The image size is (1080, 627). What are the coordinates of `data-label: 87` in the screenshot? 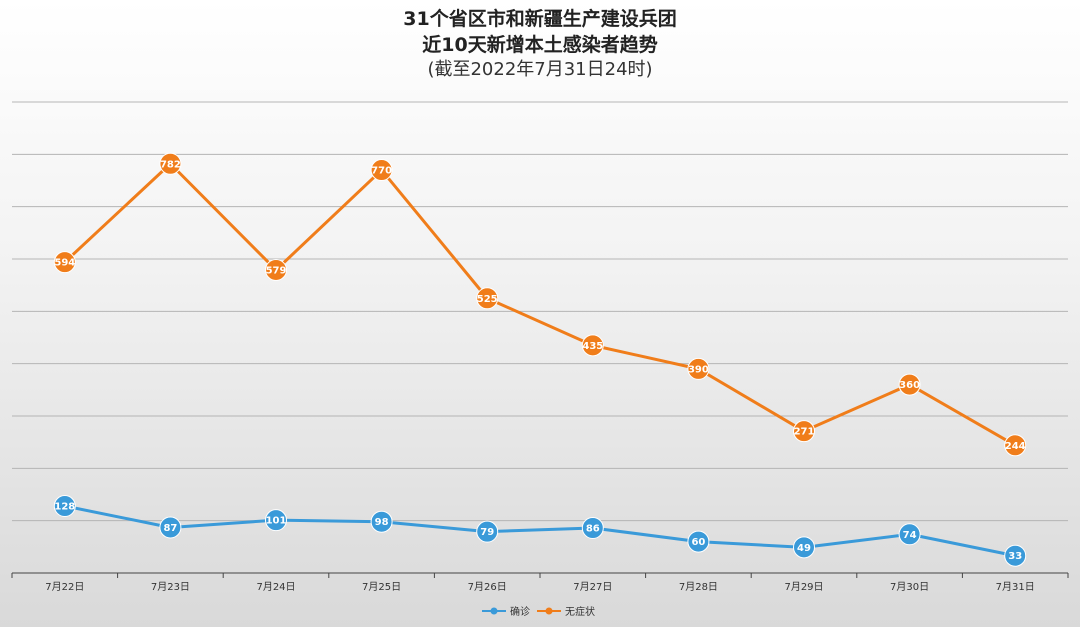 It's located at (170, 528).